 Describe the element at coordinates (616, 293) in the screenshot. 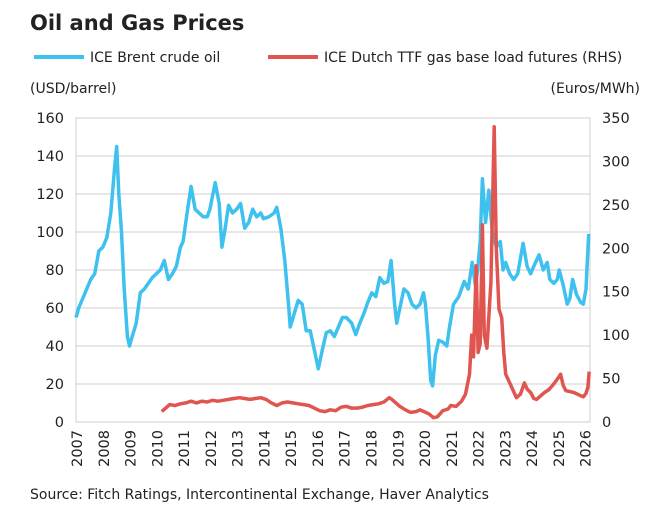

I see `y2-tick-label: 150` at that location.